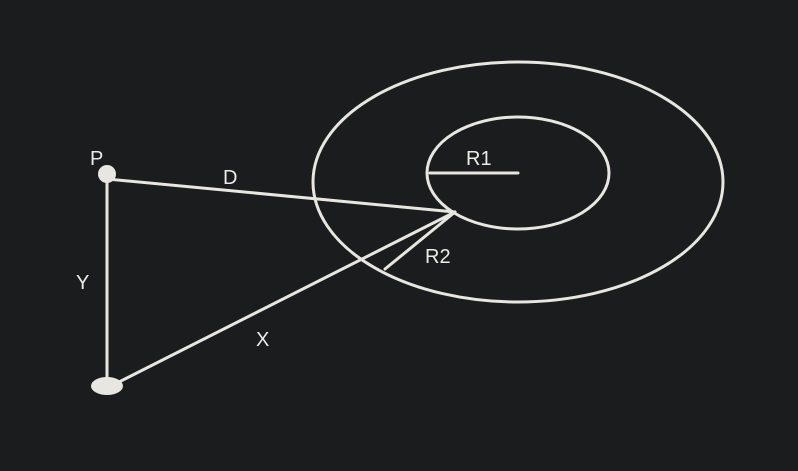 The width and height of the screenshot is (798, 471). What do you see at coordinates (96, 159) in the screenshot?
I see `label-p: P` at bounding box center [96, 159].